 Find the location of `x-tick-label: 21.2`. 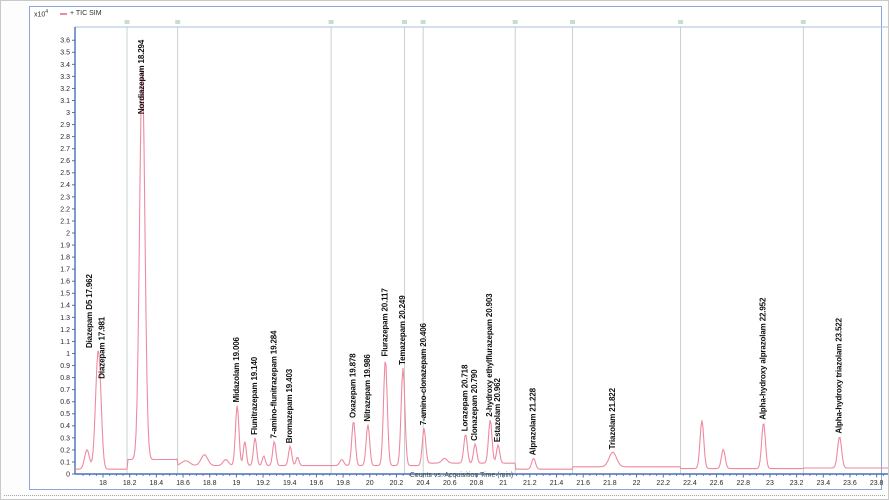

x-tick-label: 21.2 is located at coordinates (530, 483).